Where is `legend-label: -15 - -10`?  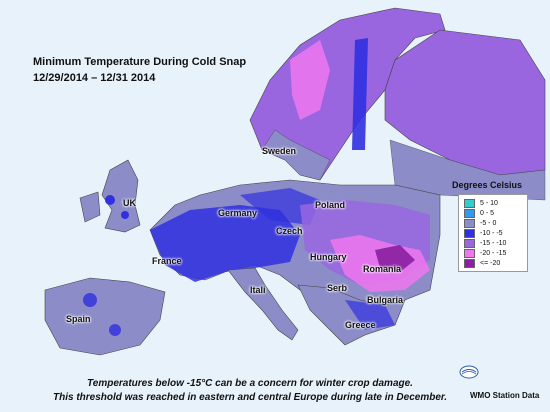 legend-label: -15 - -10 is located at coordinates (493, 243).